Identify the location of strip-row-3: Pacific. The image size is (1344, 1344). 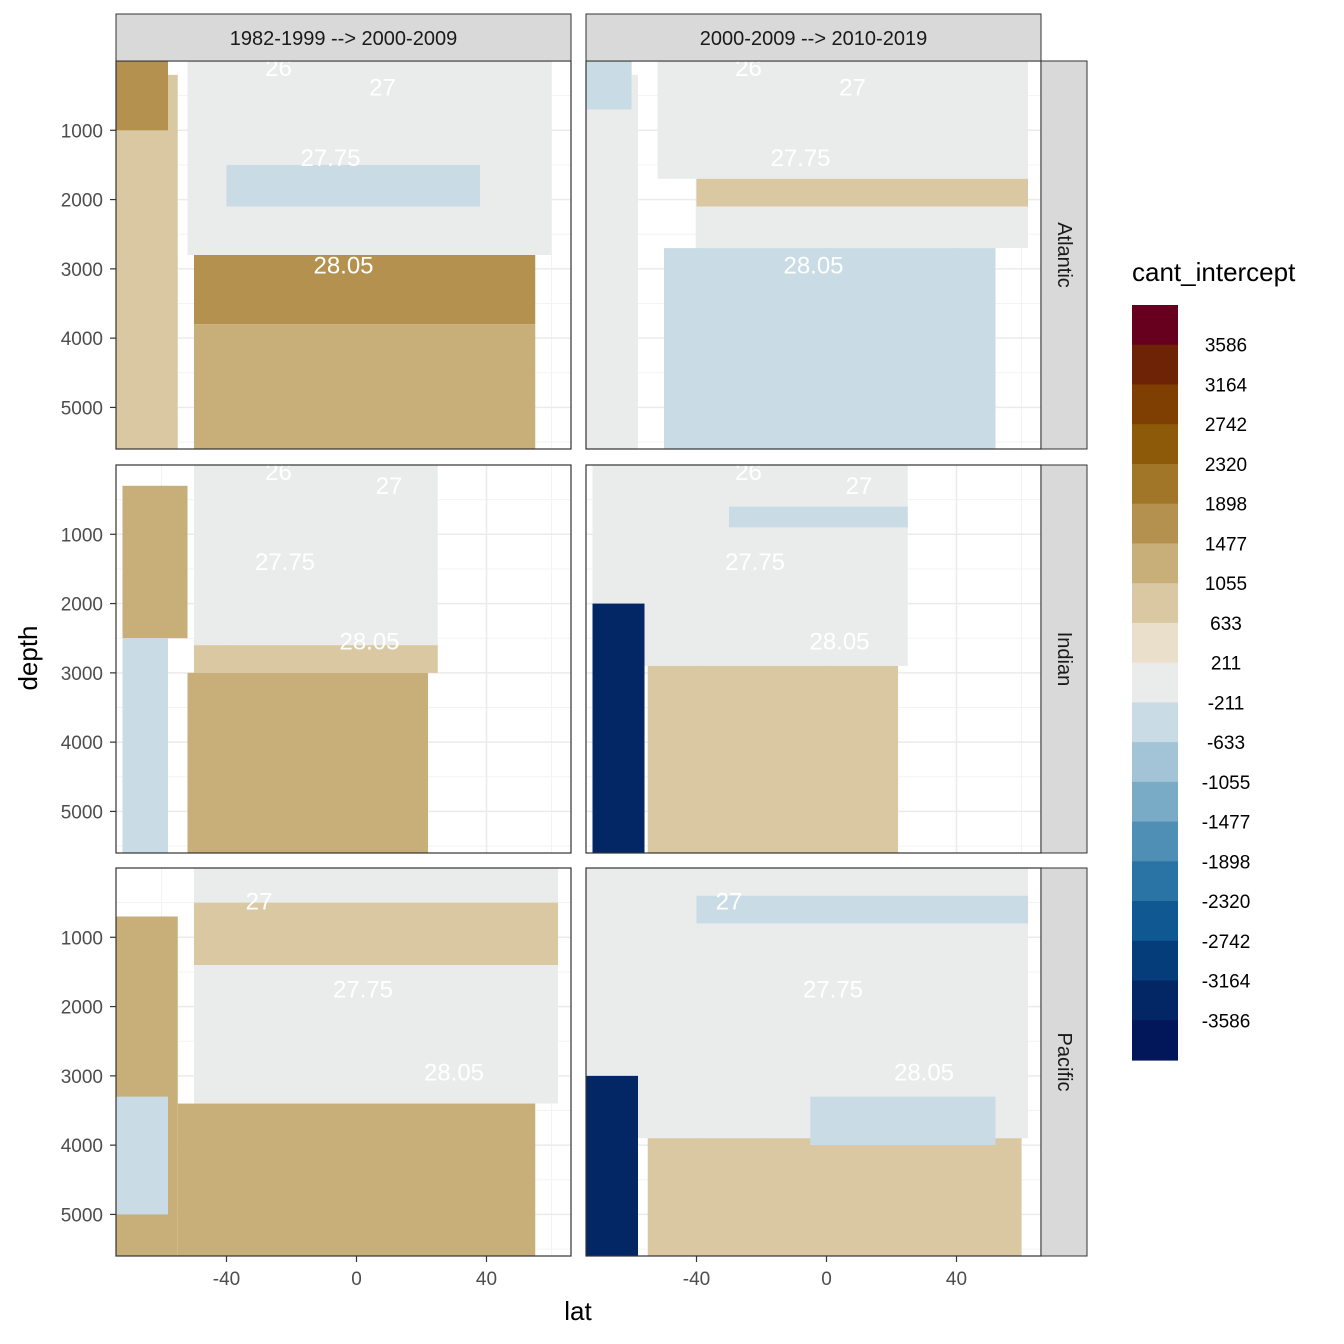
(1064, 1062).